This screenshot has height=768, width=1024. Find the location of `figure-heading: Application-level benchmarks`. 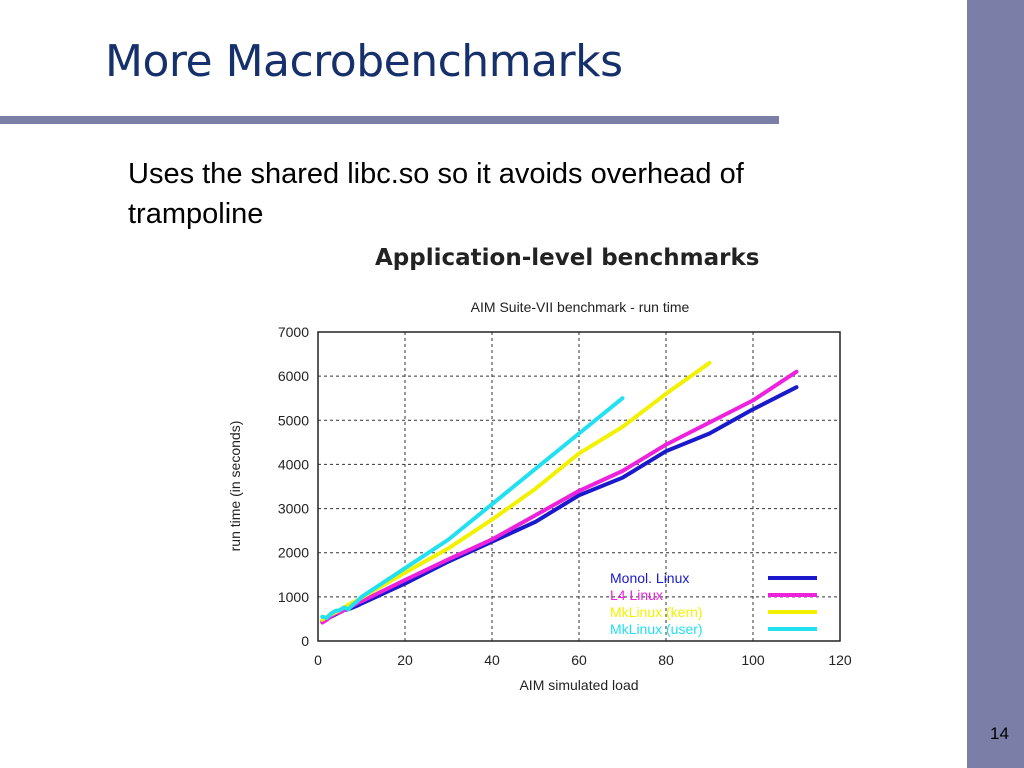

figure-heading: Application-level benchmarks is located at coordinates (567, 258).